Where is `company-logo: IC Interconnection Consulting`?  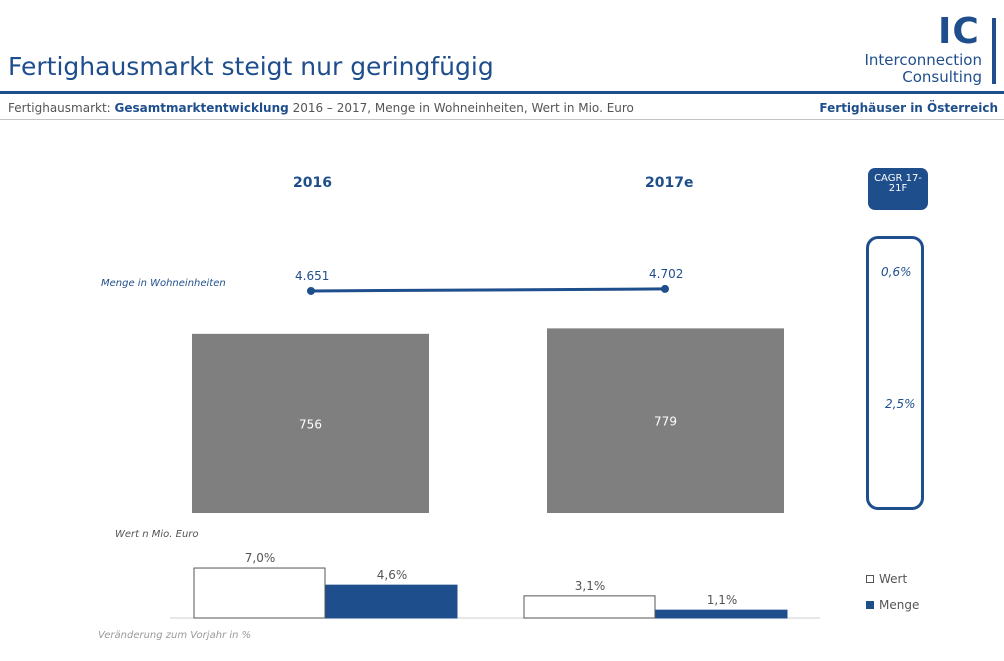 company-logo: IC Interconnection Consulting is located at coordinates (930, 51).